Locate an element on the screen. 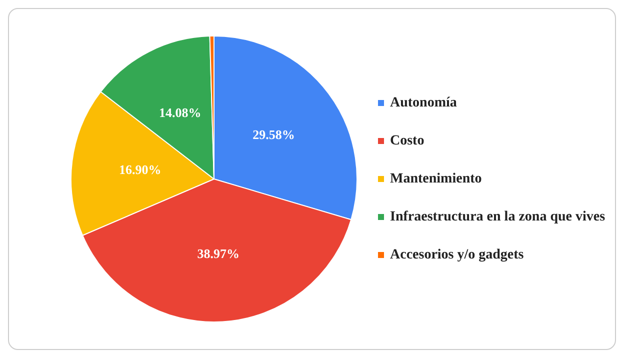 This screenshot has height=356, width=626. legend-label: Autonomía is located at coordinates (423, 103).